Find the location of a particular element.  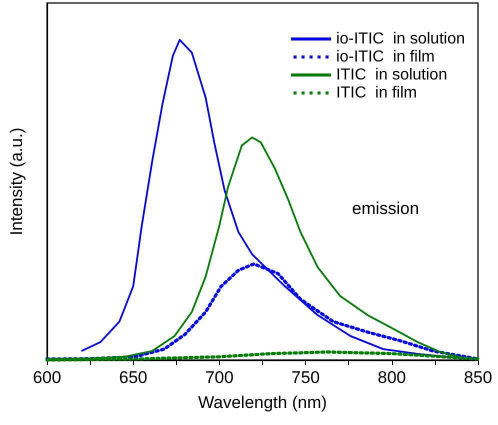

x-axis-title: Wavelength (nm) is located at coordinates (262, 402).